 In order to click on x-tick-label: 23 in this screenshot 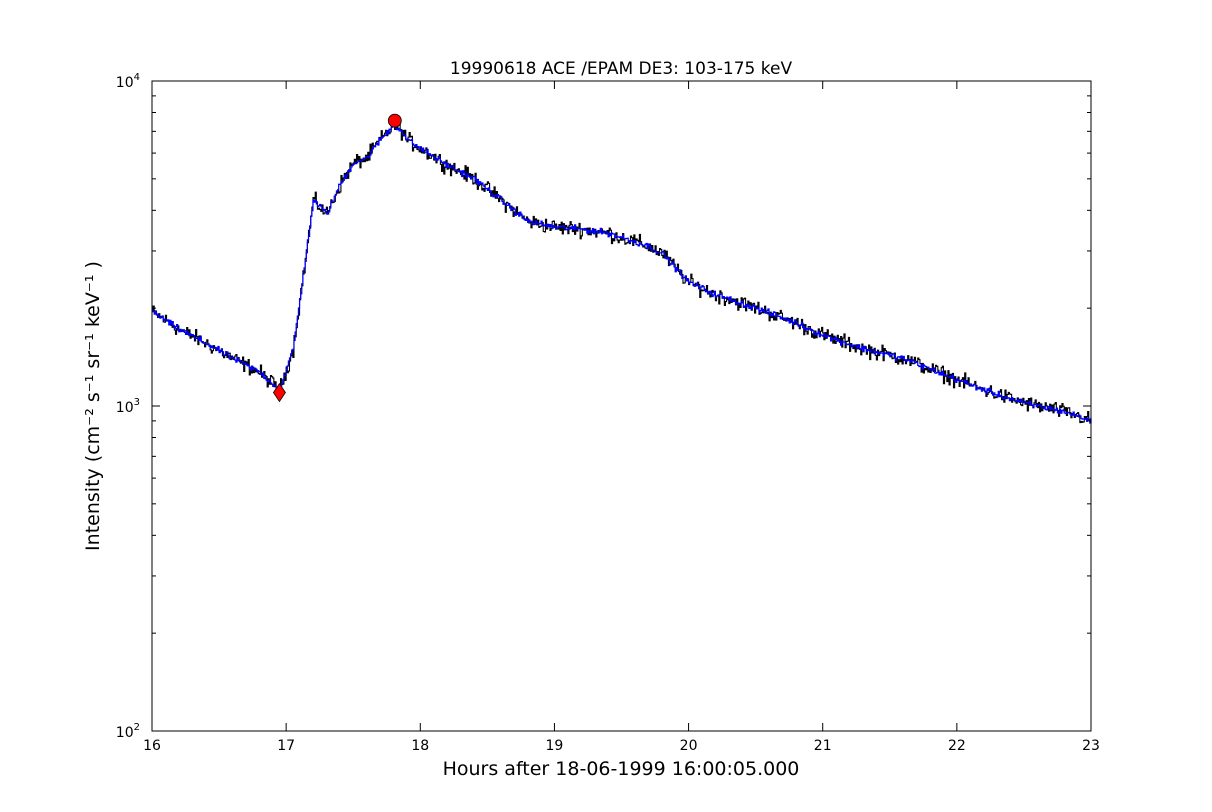, I will do `click(1091, 746)`.